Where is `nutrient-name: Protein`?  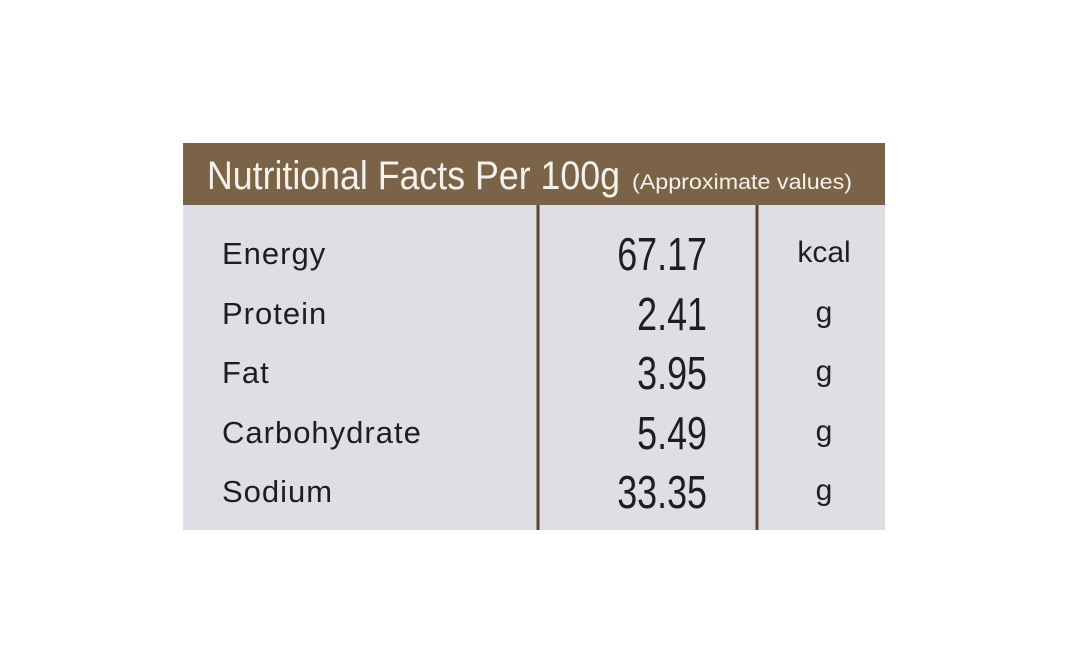 nutrient-name: Protein is located at coordinates (274, 313).